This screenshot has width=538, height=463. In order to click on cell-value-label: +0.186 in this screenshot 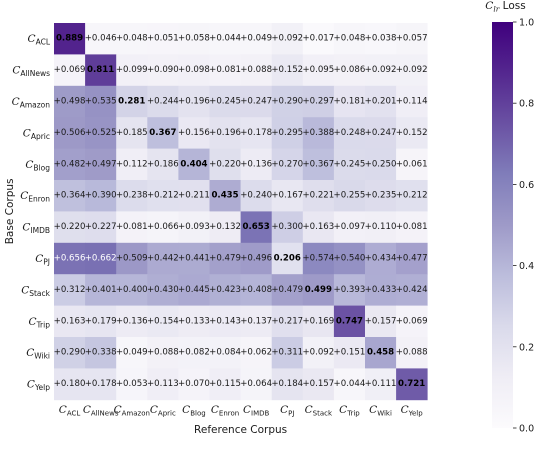, I will do `click(163, 164)`.